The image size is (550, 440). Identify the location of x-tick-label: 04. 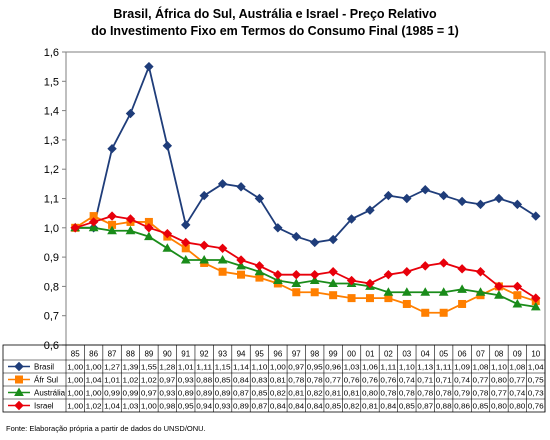
(425, 354).